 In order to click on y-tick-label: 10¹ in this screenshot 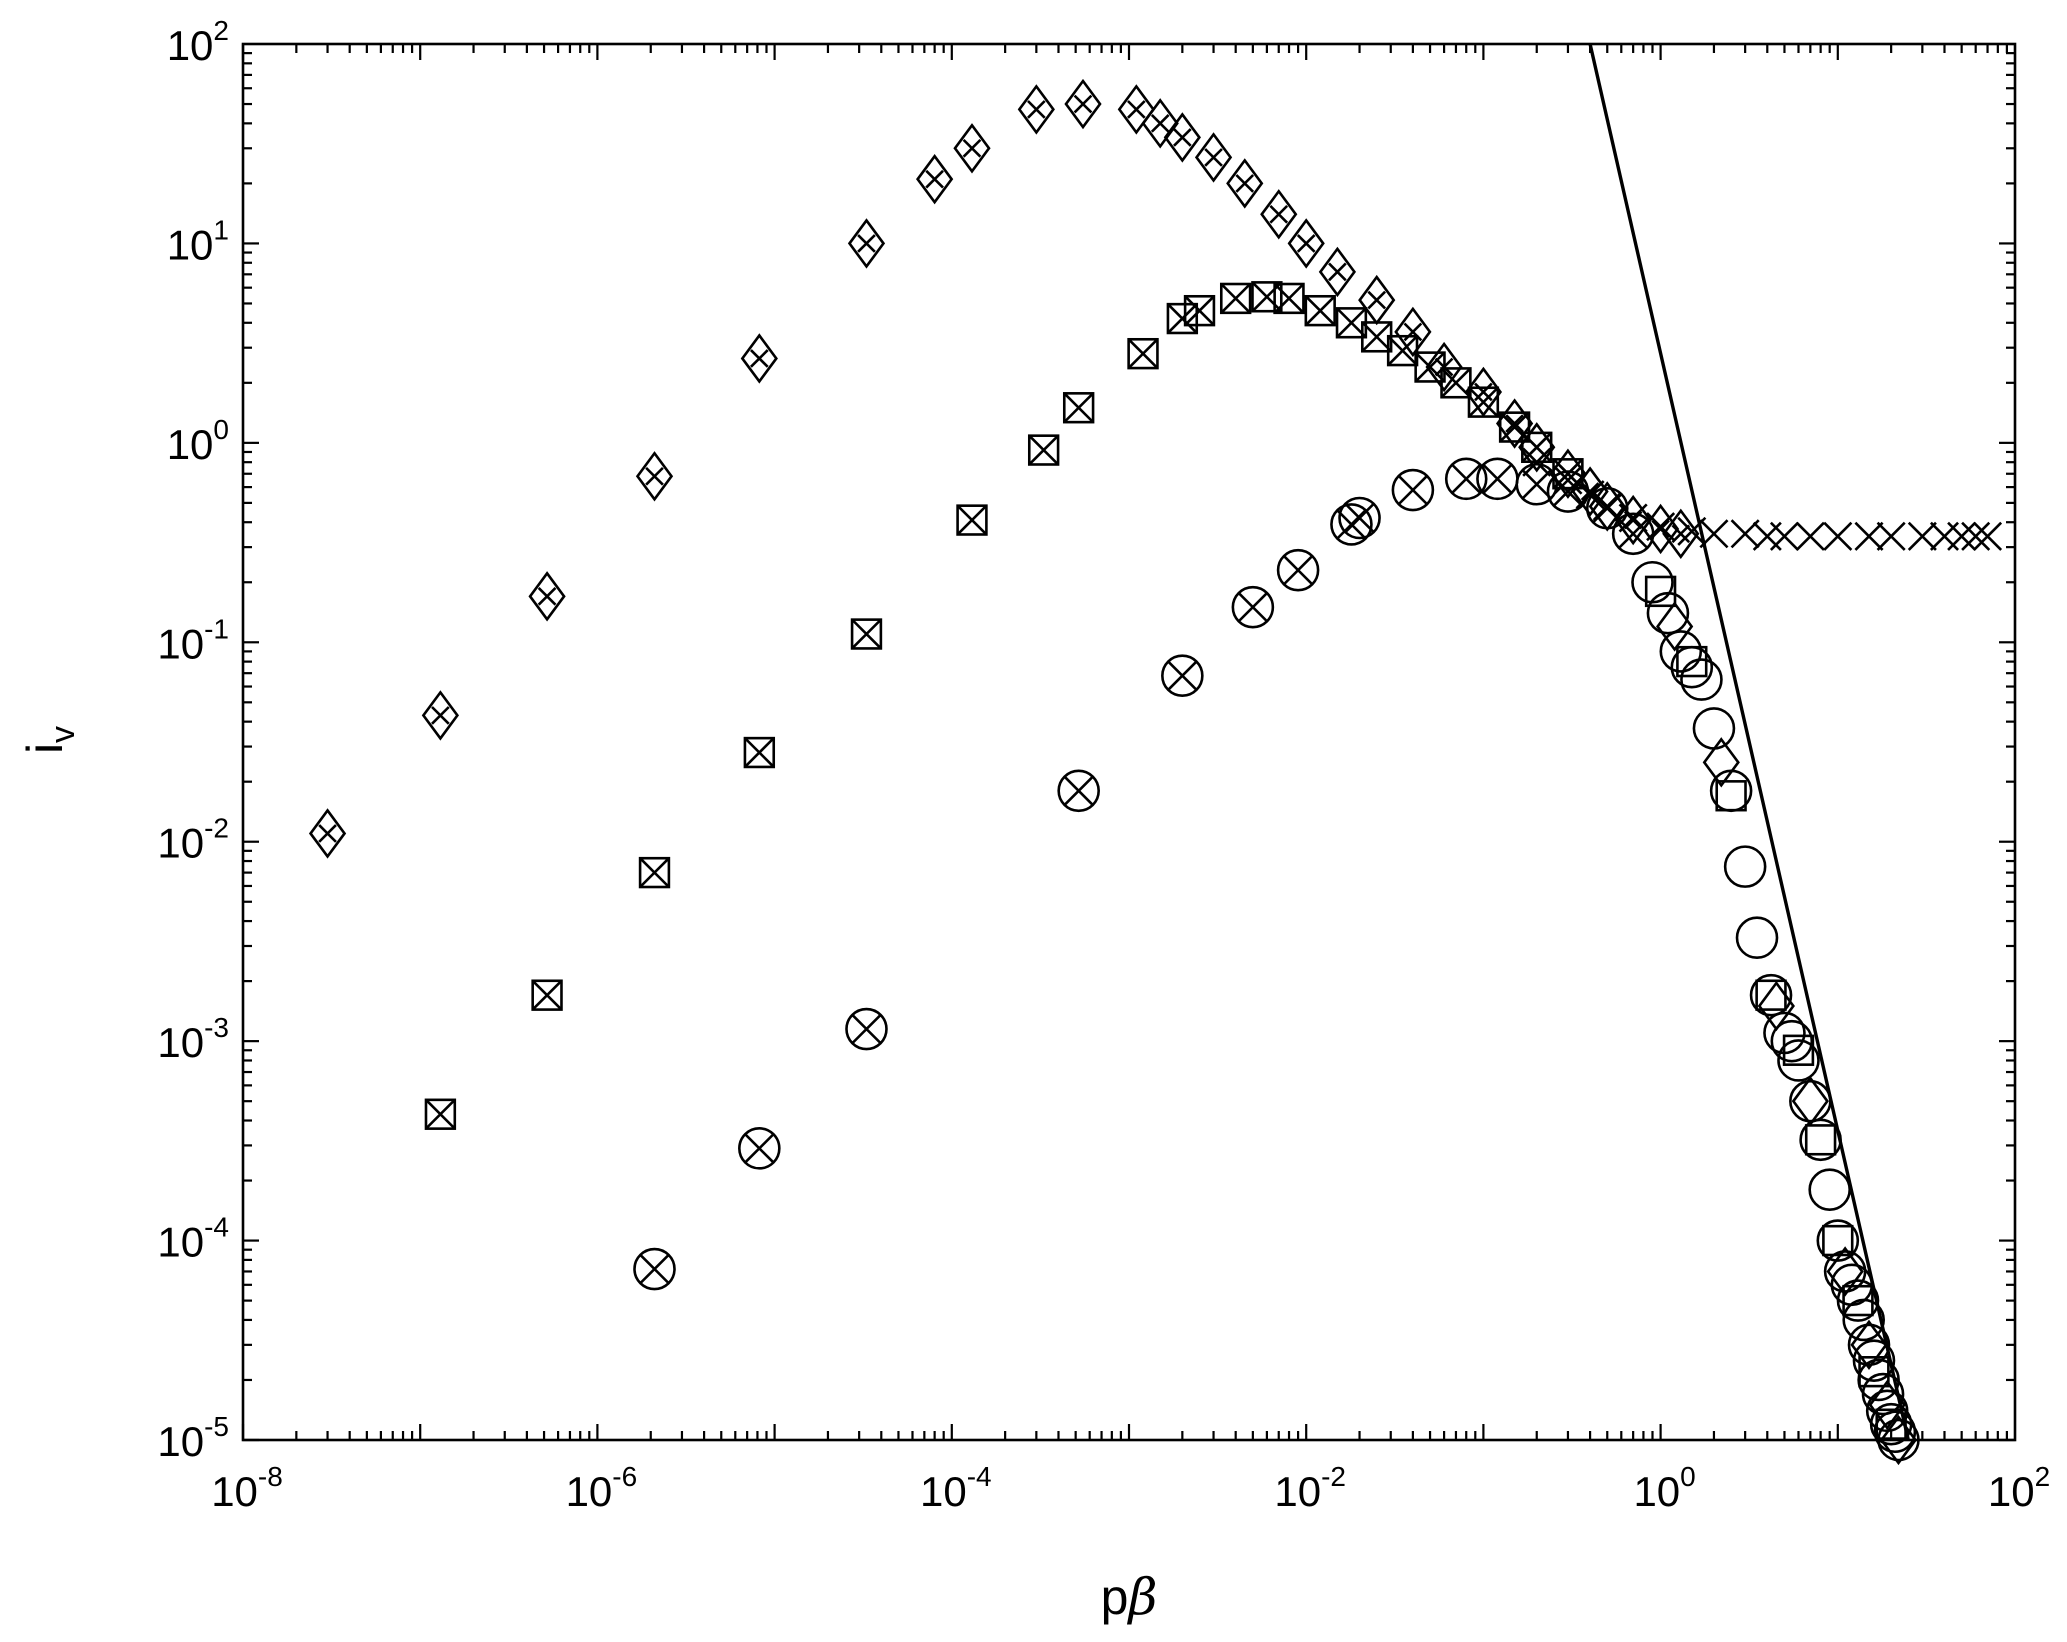, I will do `click(198, 241)`.